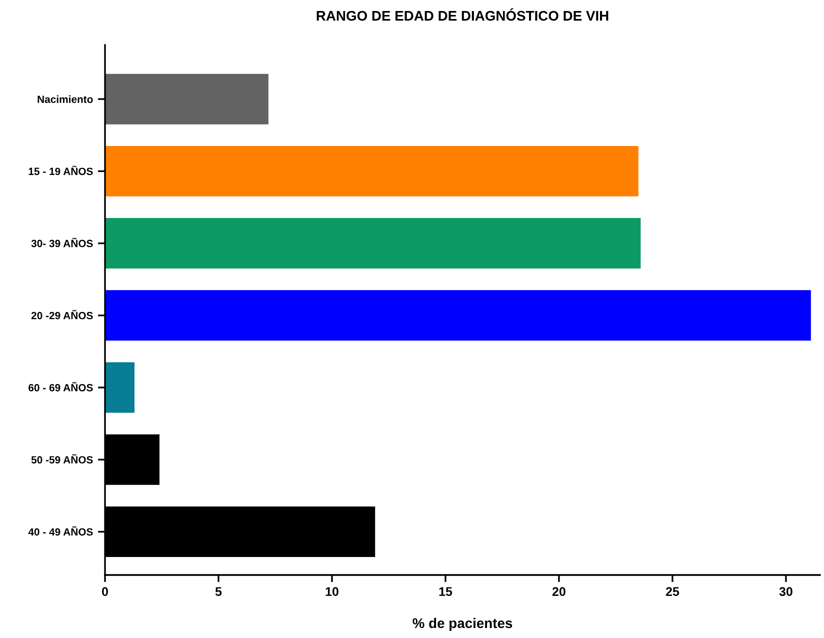 This screenshot has width=824, height=638. What do you see at coordinates (218, 591) in the screenshot?
I see `x-tick-label: 5` at bounding box center [218, 591].